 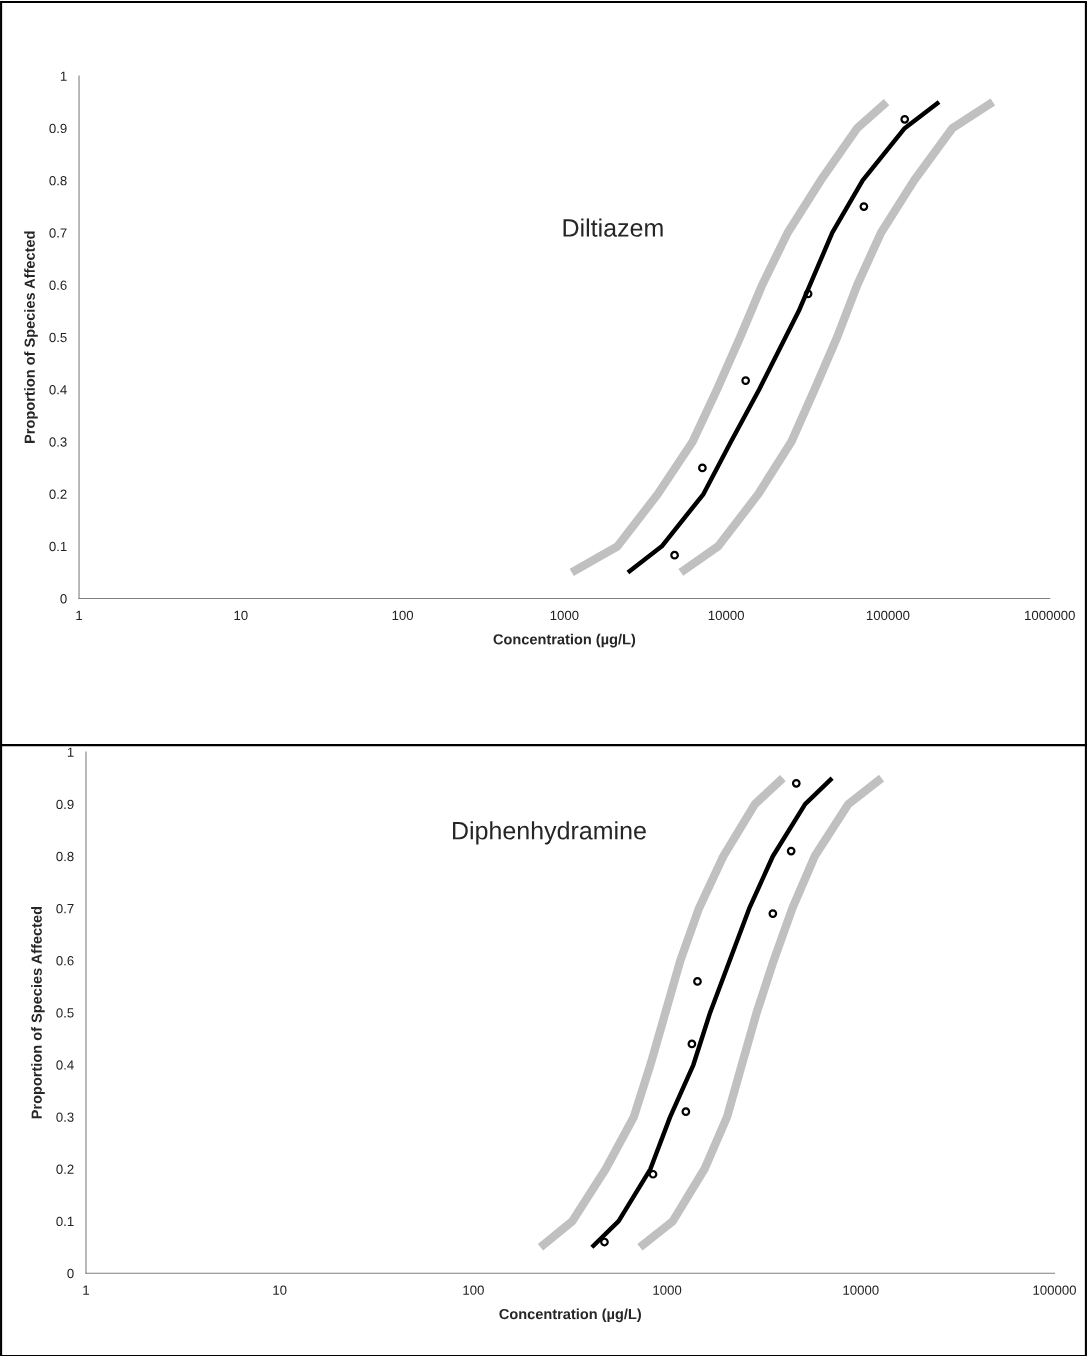 What do you see at coordinates (1050, 615) in the screenshot?
I see `x-tick-label: 1000000` at bounding box center [1050, 615].